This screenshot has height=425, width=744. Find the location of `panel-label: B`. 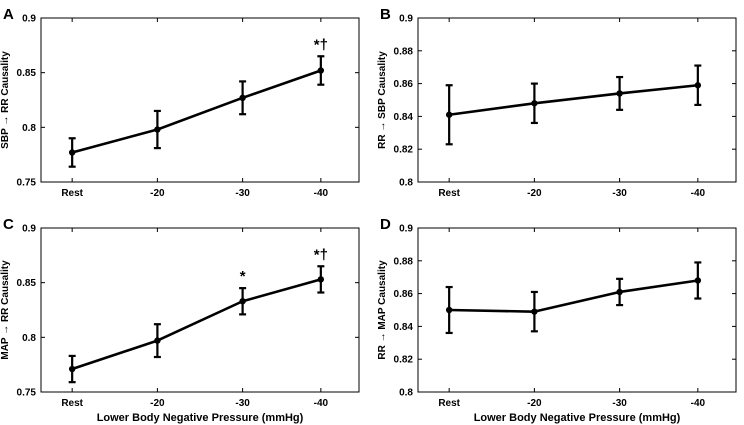

panel-label: B is located at coordinates (385, 14).